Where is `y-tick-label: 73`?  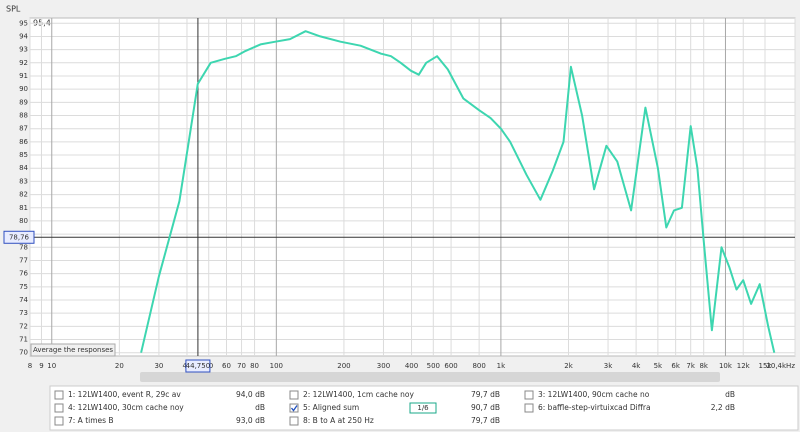 y-tick-label: 73 is located at coordinates (23, 313).